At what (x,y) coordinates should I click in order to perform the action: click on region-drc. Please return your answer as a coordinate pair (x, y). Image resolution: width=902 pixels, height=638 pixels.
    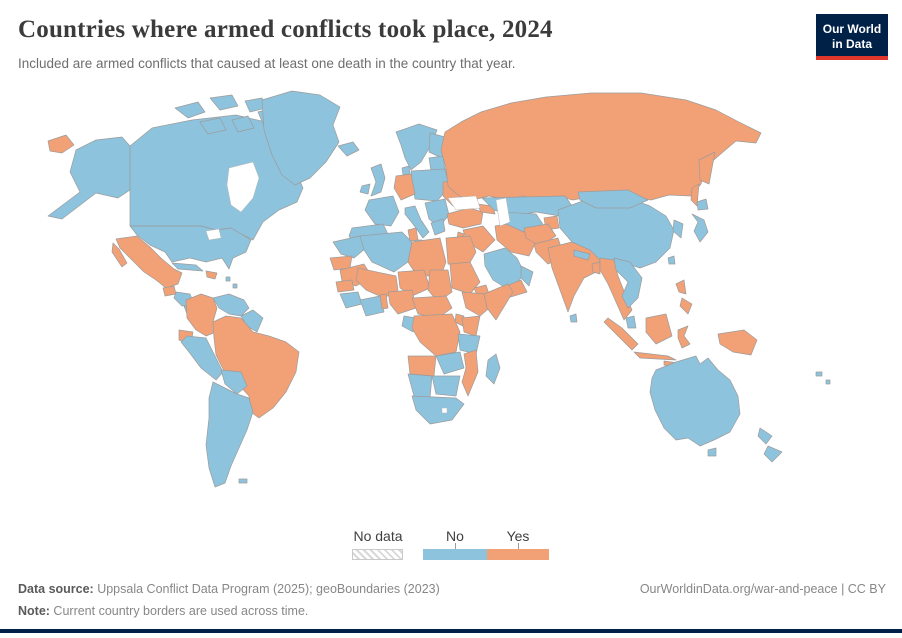
    Looking at the image, I should click on (436, 335).